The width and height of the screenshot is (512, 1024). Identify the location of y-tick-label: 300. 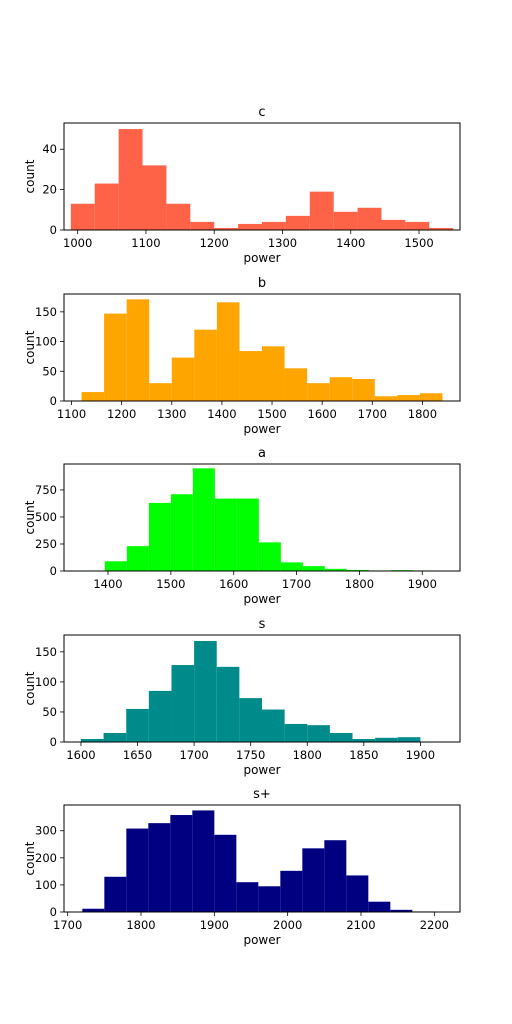
(46, 831).